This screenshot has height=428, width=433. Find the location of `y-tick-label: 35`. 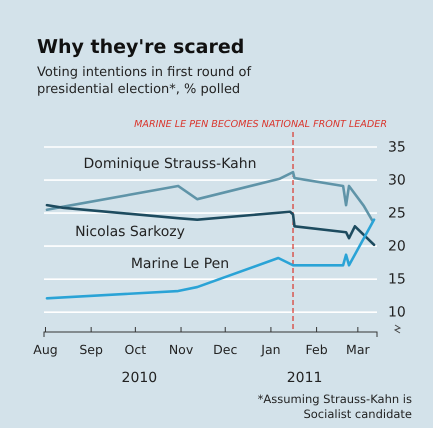

y-tick-label: 35 is located at coordinates (397, 147).